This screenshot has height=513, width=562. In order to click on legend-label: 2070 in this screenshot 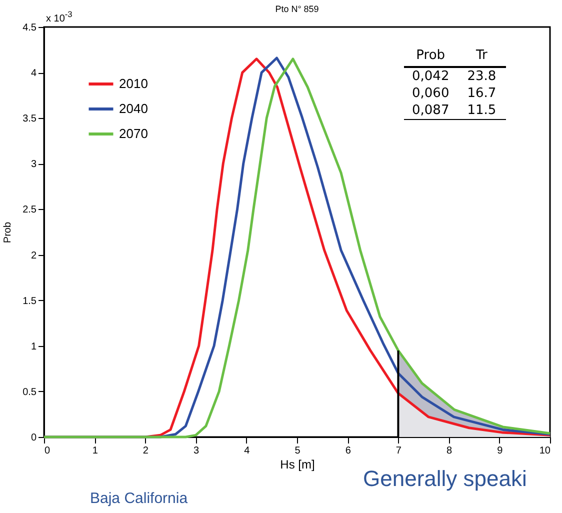, I will do `click(133, 133)`.